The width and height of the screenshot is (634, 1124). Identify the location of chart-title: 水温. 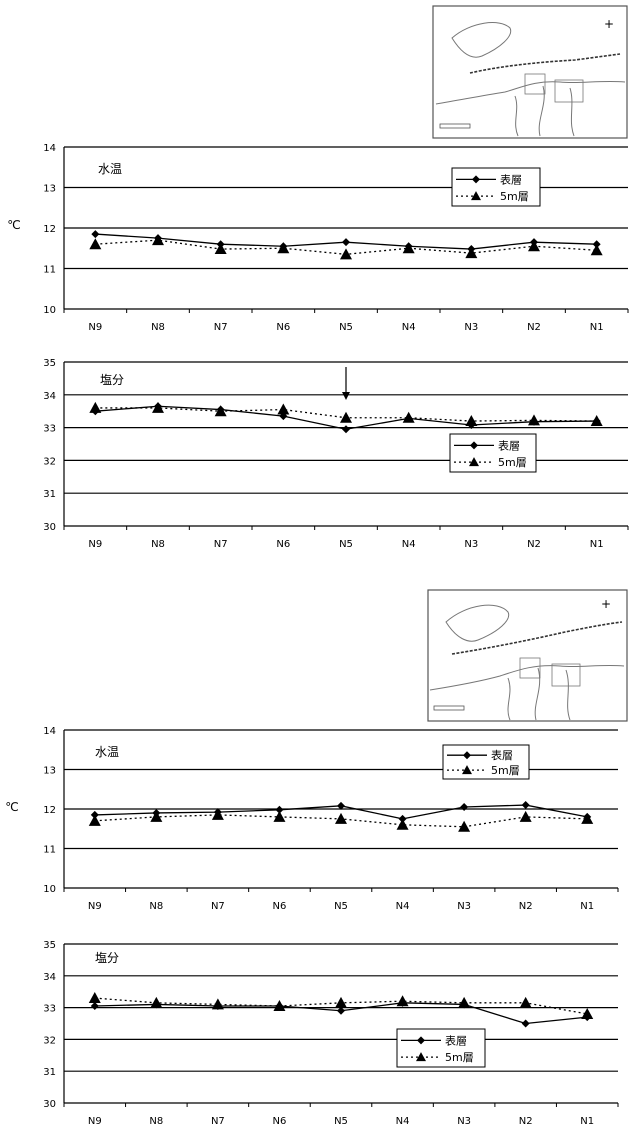
(110, 169).